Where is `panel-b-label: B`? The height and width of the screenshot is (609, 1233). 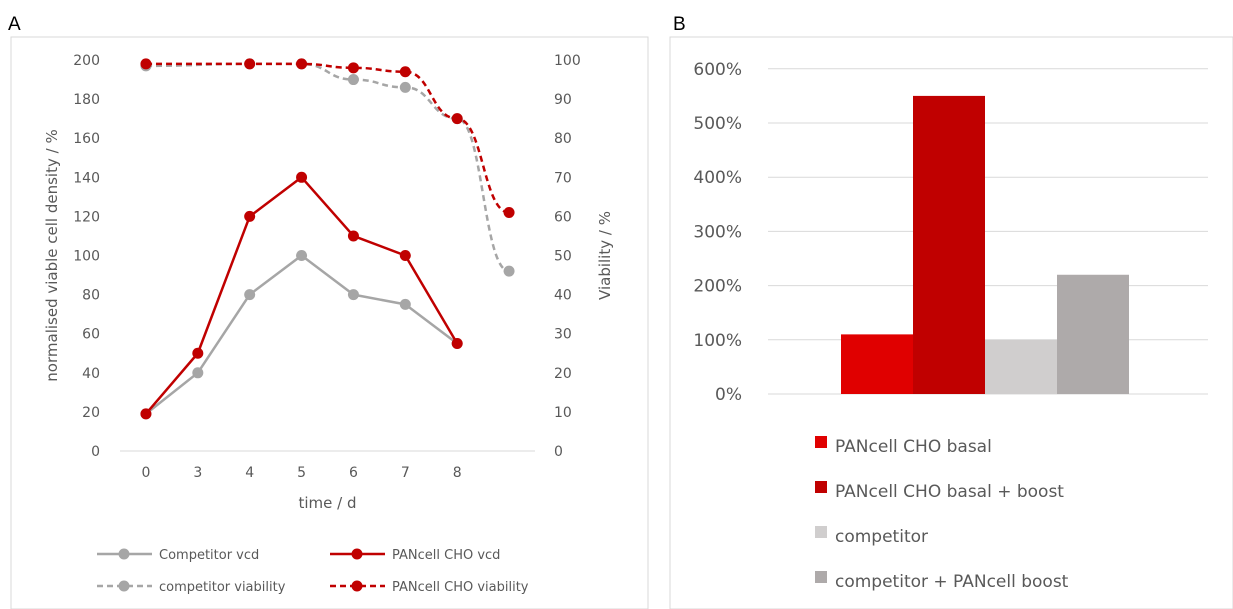
panel-b-label: B is located at coordinates (679, 24).